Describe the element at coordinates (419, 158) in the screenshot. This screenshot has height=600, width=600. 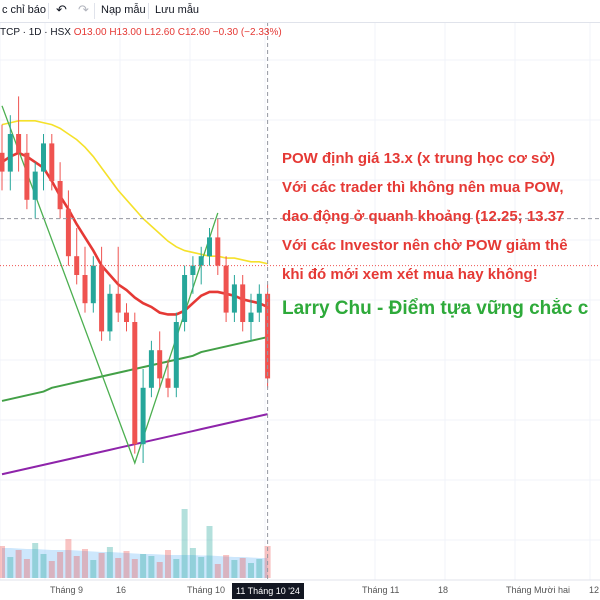
I see `annotation-line: POW định giá 13.x (x trung học cơ sở)` at that location.